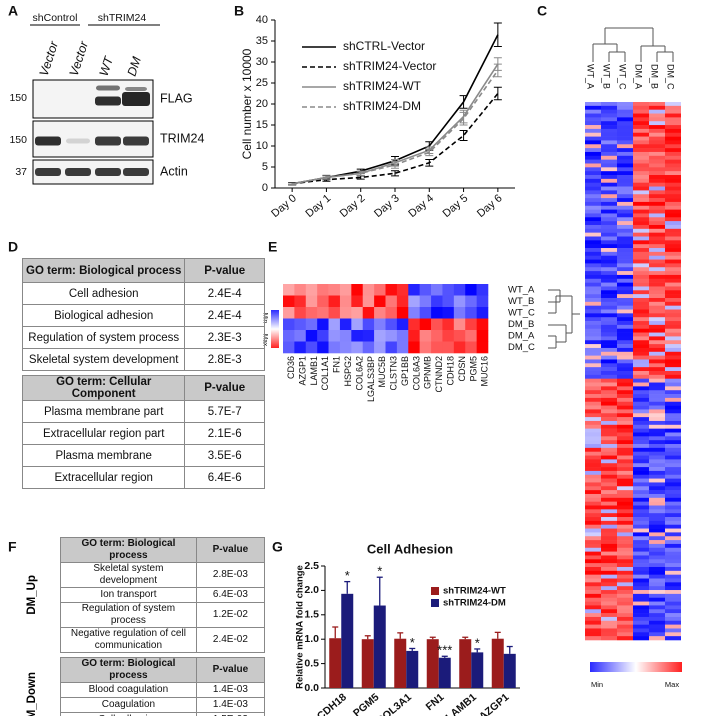 The height and width of the screenshot is (716, 713). What do you see at coordinates (128, 550) in the screenshot?
I see `header-cell: GO term: Biological process` at bounding box center [128, 550].